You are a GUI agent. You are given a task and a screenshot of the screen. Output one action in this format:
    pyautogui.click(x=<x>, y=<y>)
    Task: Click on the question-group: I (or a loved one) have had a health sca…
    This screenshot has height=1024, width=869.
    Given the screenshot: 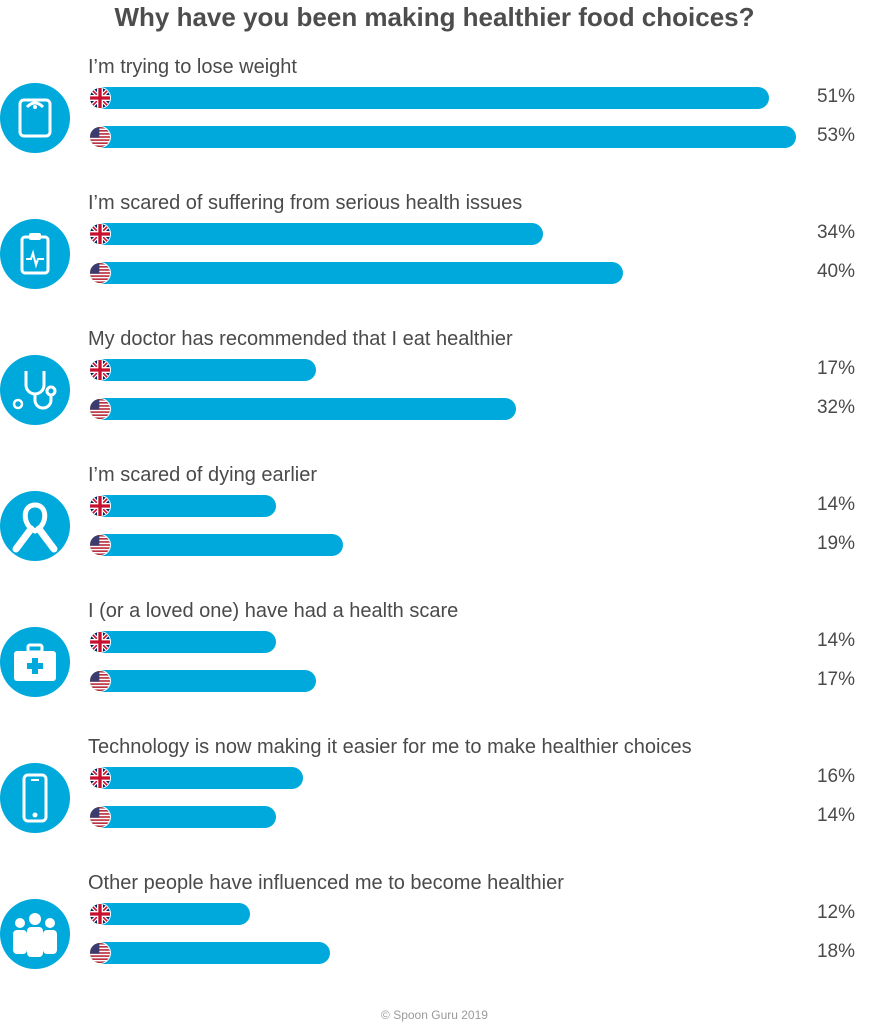 What is the action you would take?
    pyautogui.click(x=434, y=660)
    